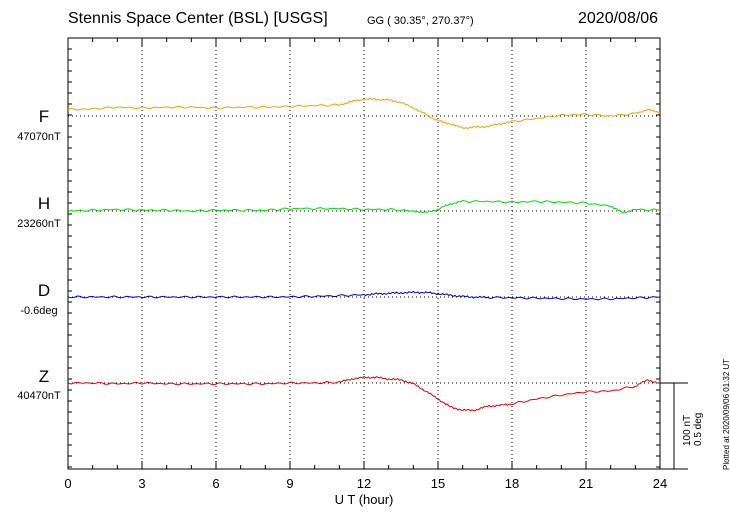  I want to click on series-line-d, so click(364, 295).